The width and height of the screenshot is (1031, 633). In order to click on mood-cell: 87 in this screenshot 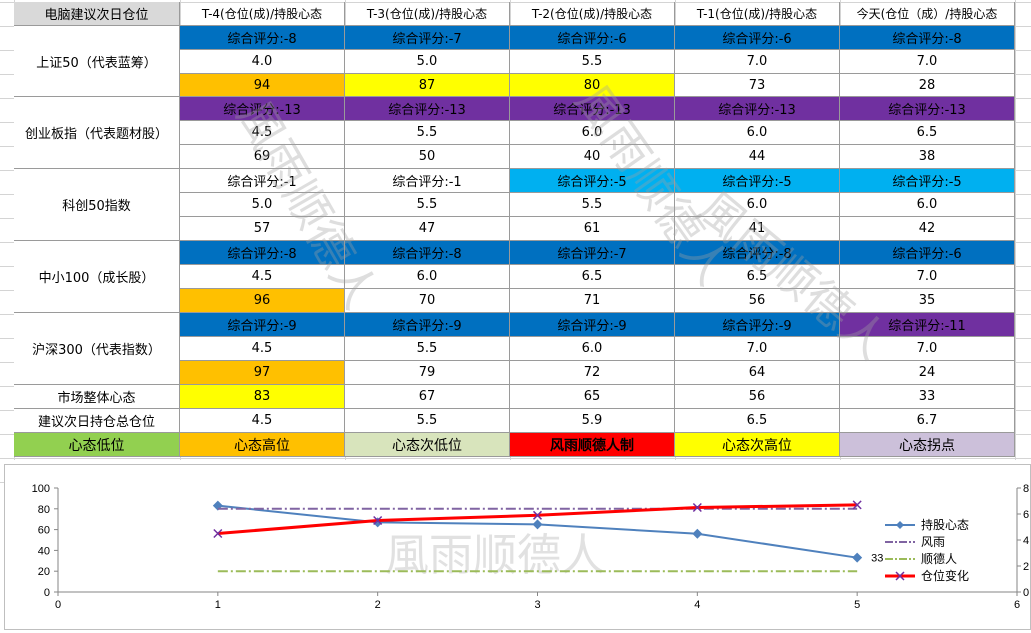, I will do `click(427, 85)`.